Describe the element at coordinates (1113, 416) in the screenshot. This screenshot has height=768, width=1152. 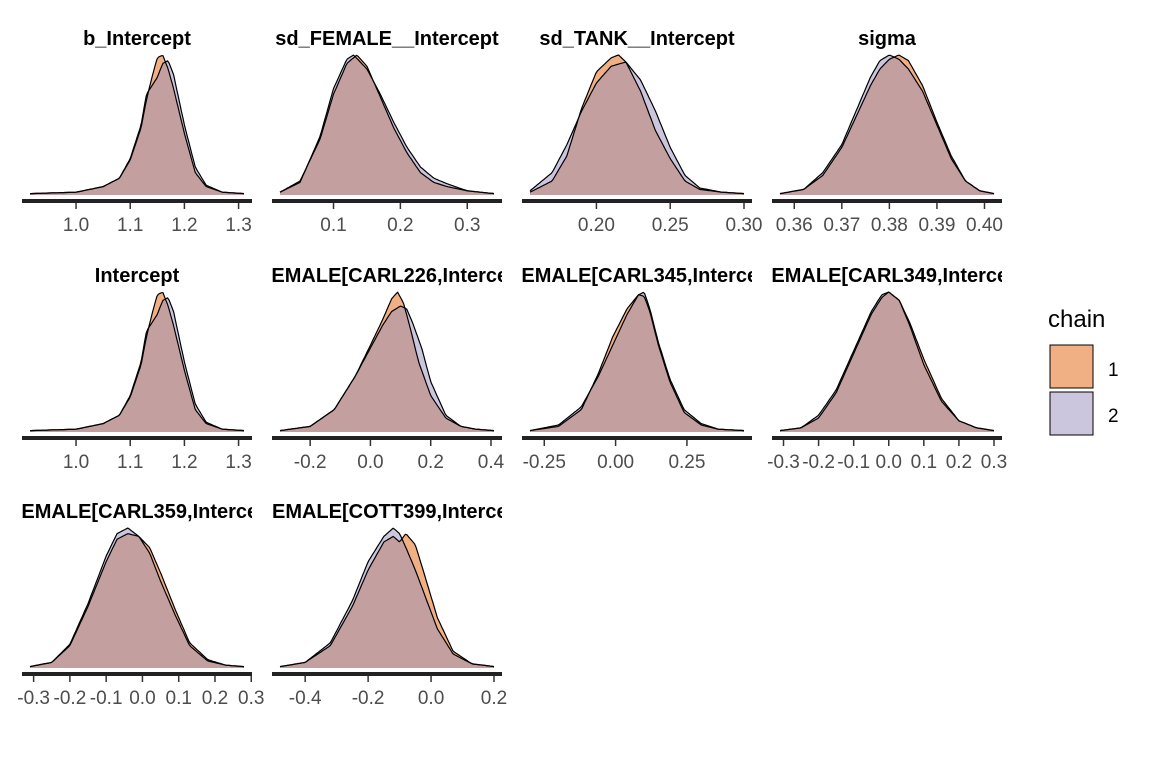
I see `legend-label-2: 2` at that location.